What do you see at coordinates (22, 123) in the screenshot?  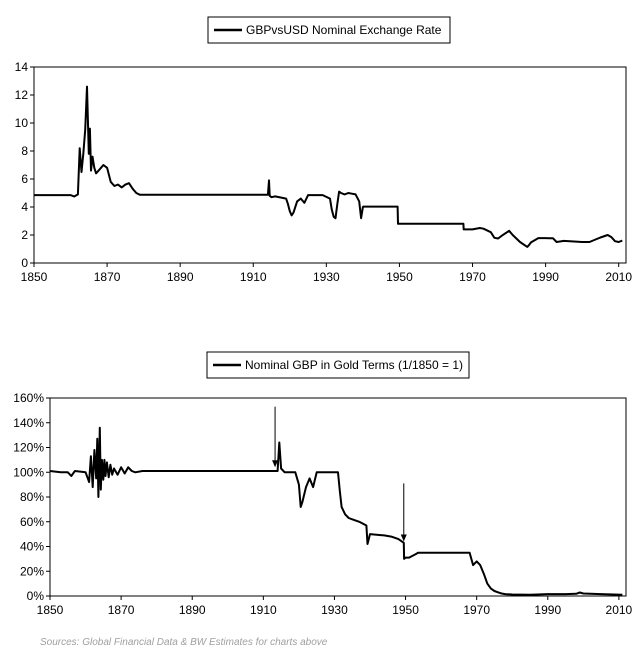 I see `y-tick-label: 10` at bounding box center [22, 123].